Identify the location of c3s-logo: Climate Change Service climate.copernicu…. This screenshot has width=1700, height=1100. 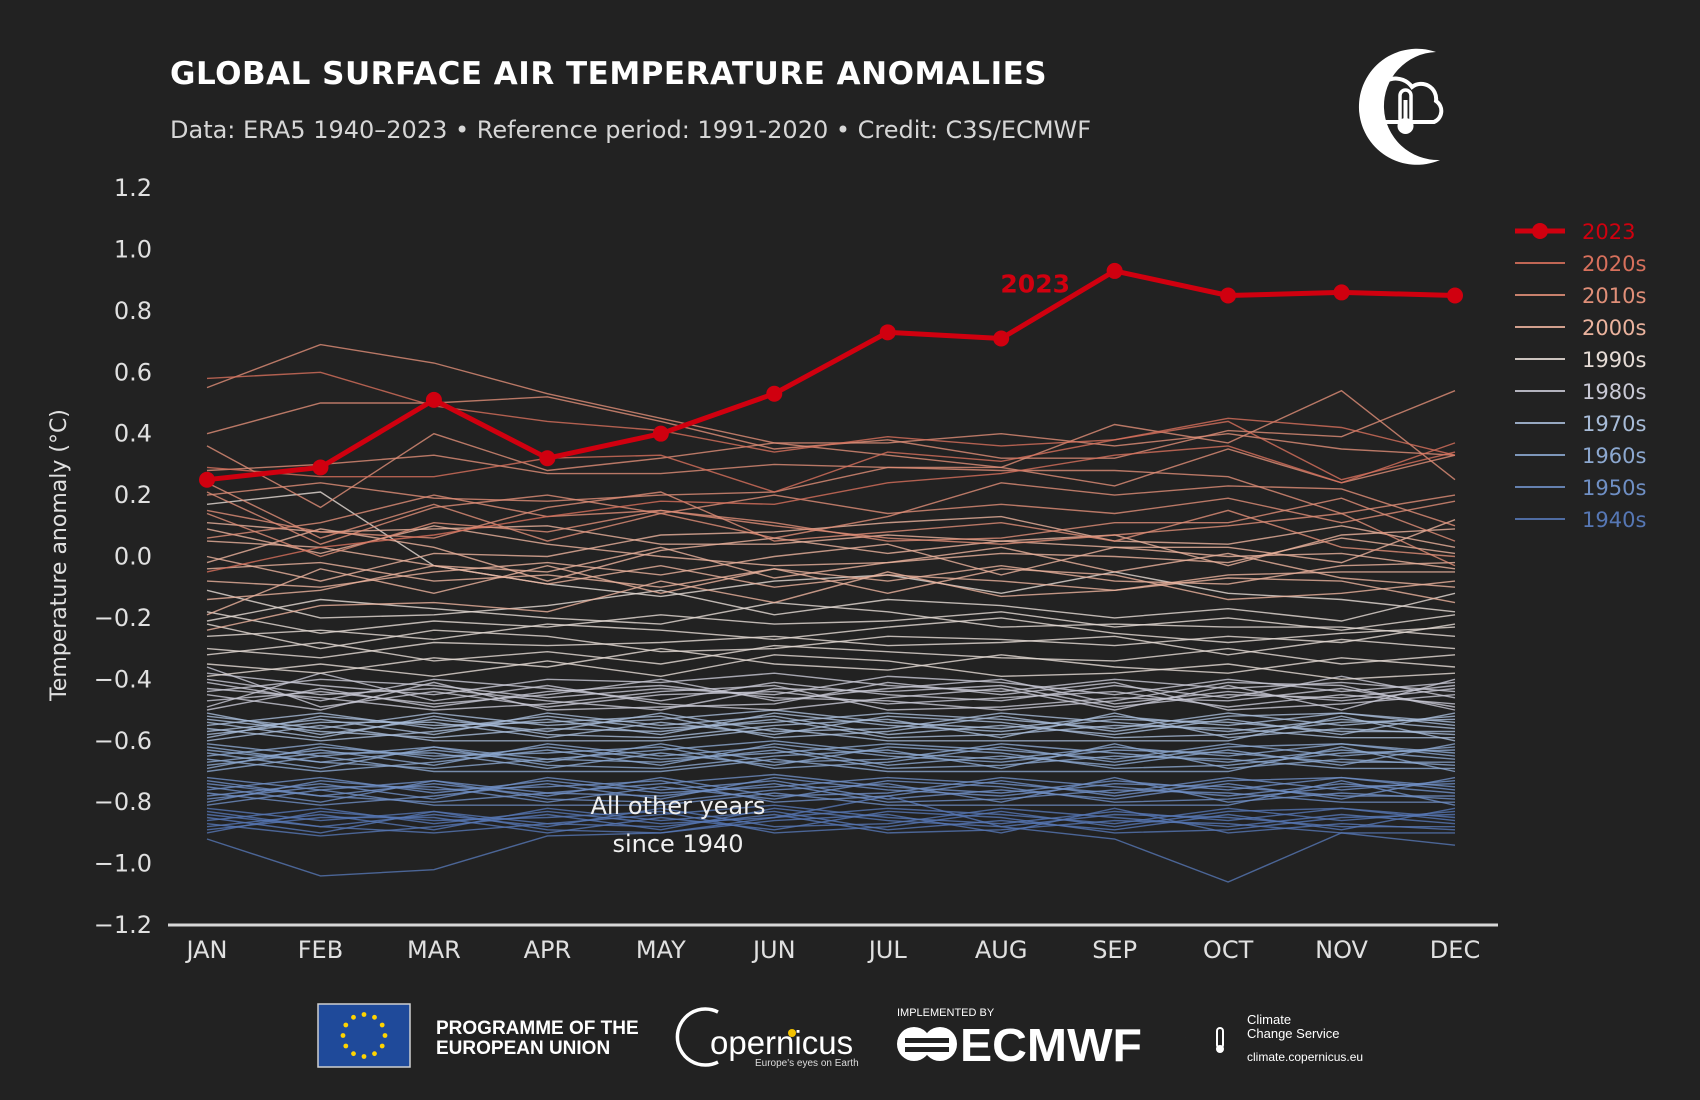
(1273, 1036).